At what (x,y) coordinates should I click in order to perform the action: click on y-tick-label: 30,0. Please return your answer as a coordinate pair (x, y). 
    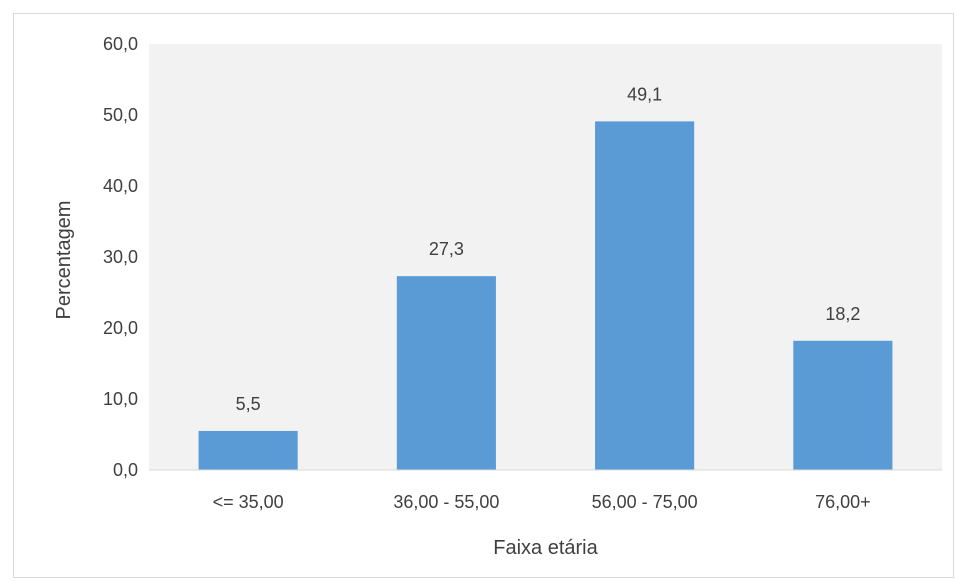
    Looking at the image, I should click on (120, 257).